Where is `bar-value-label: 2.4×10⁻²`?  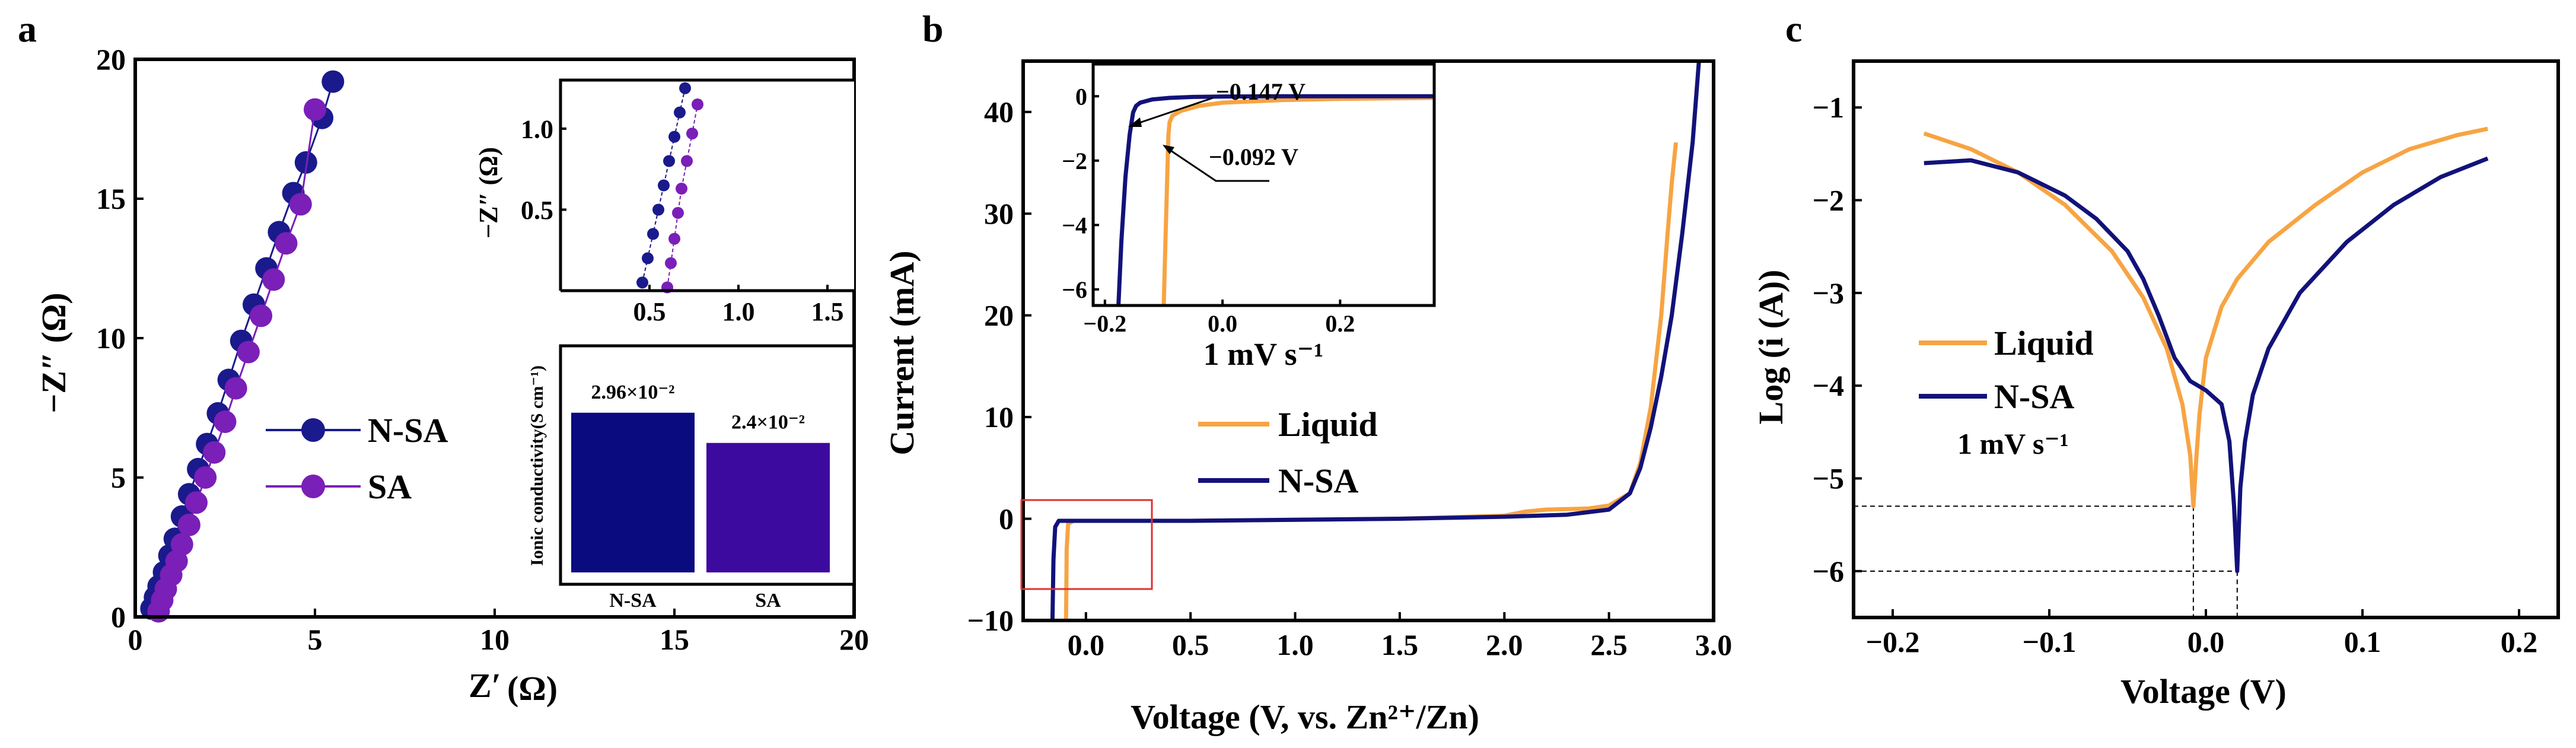
bar-value-label: 2.4×10⁻² is located at coordinates (768, 423).